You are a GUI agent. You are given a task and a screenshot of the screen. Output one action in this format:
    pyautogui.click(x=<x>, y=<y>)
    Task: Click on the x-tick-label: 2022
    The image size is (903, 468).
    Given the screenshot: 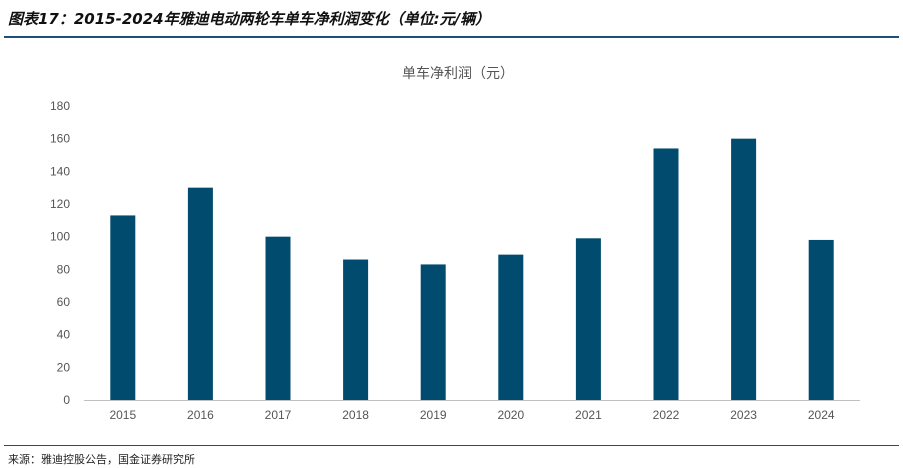 What is the action you would take?
    pyautogui.click(x=666, y=415)
    